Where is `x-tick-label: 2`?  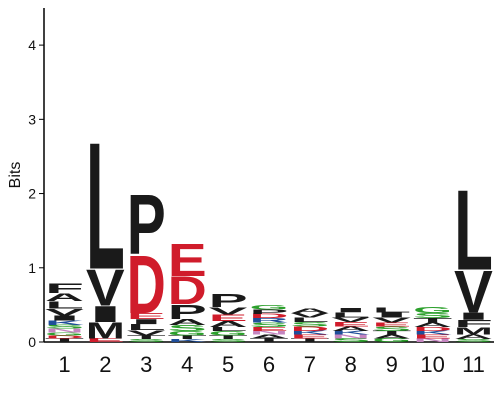 x-tick-label: 2 is located at coordinates (105, 364).